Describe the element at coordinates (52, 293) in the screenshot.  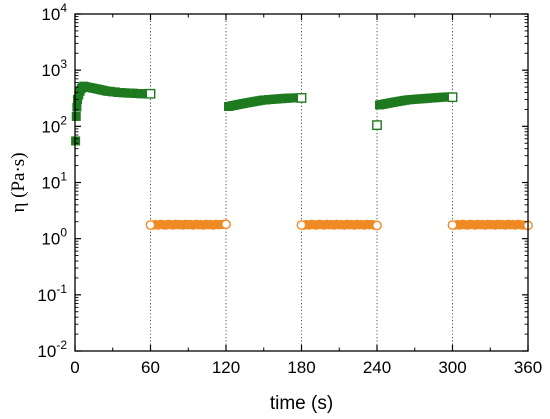
I see `y-tick-label: 10⁻¹` at that location.